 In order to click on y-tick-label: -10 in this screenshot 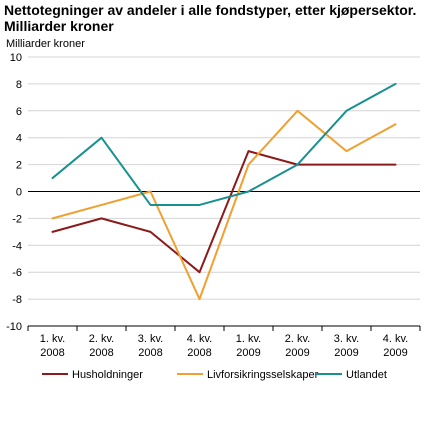, I will do `click(14, 327)`.